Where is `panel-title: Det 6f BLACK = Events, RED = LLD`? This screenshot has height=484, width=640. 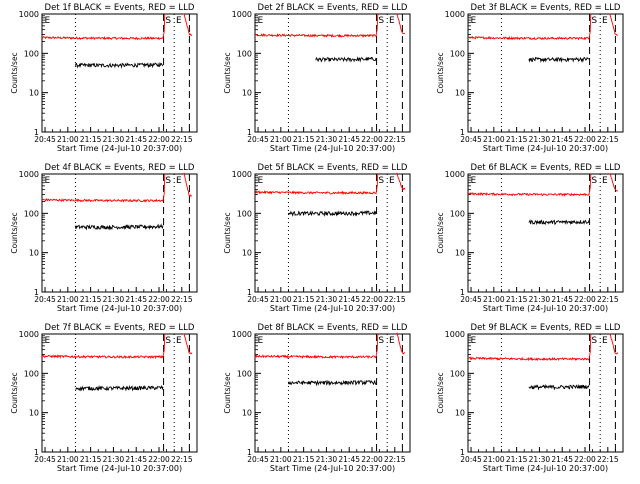 panel-title: Det 6f BLACK = Events, RED = LLD is located at coordinates (546, 168).